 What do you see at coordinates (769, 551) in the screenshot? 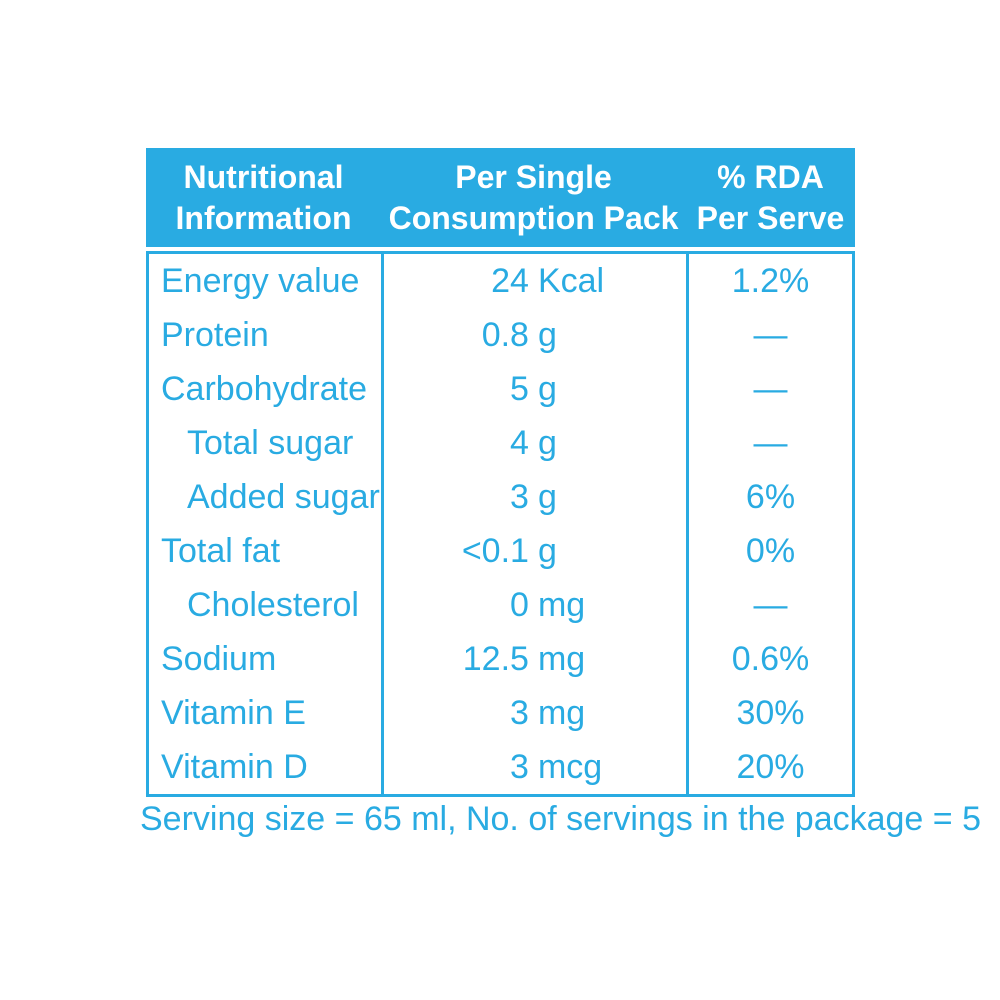
I see `nutrient-rda: 0%` at bounding box center [769, 551].